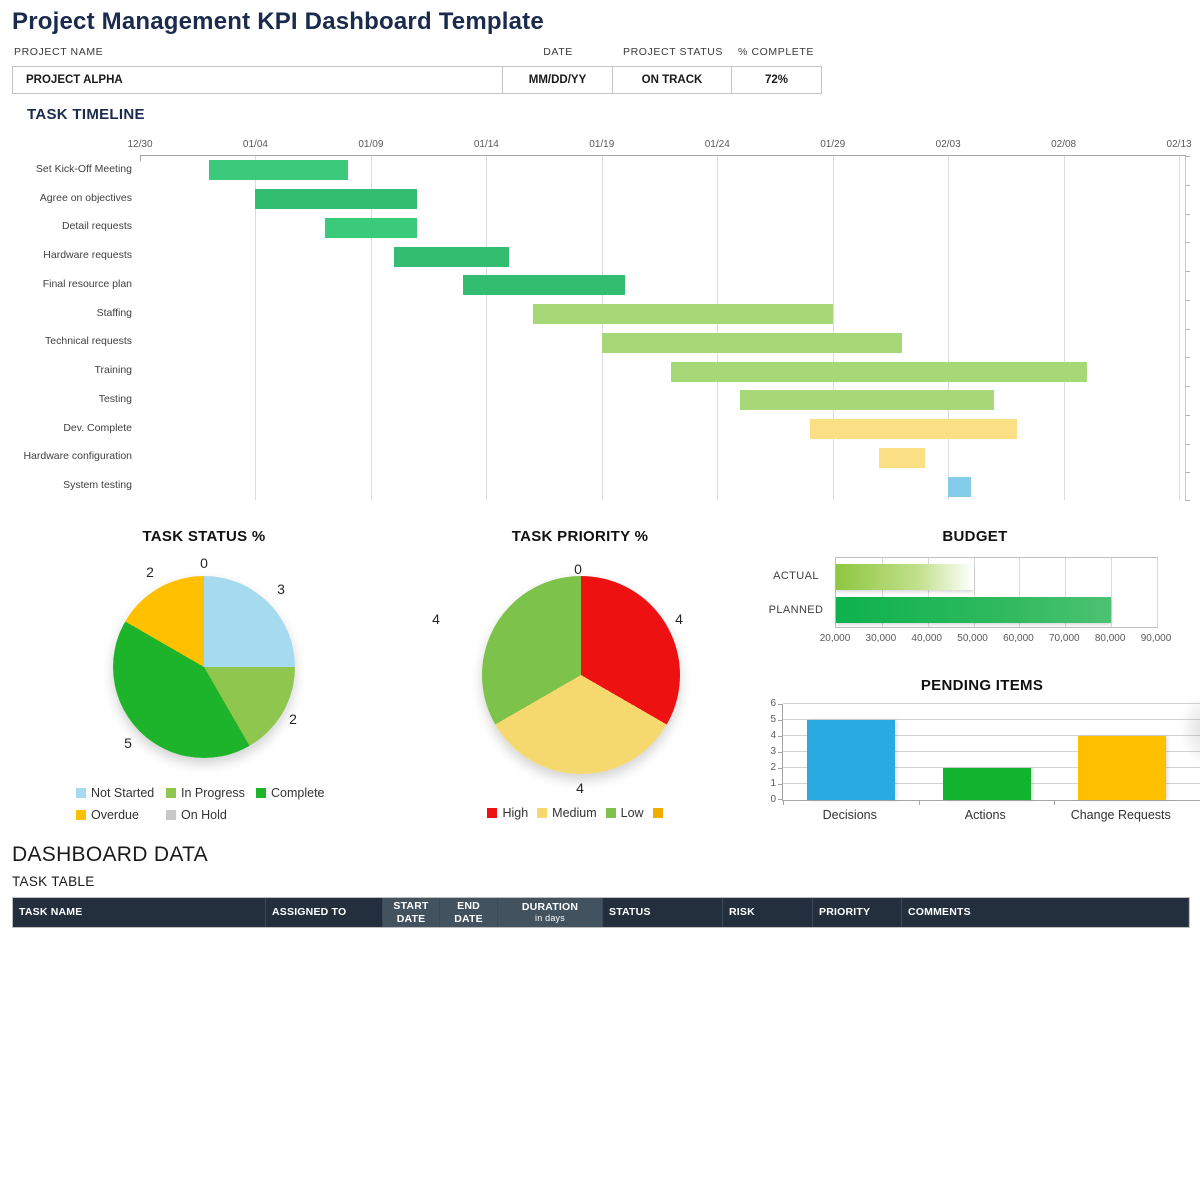 This screenshot has height=1200, width=1200. Describe the element at coordinates (411, 912) in the screenshot. I see `column-header-start-date: START DATE` at that location.